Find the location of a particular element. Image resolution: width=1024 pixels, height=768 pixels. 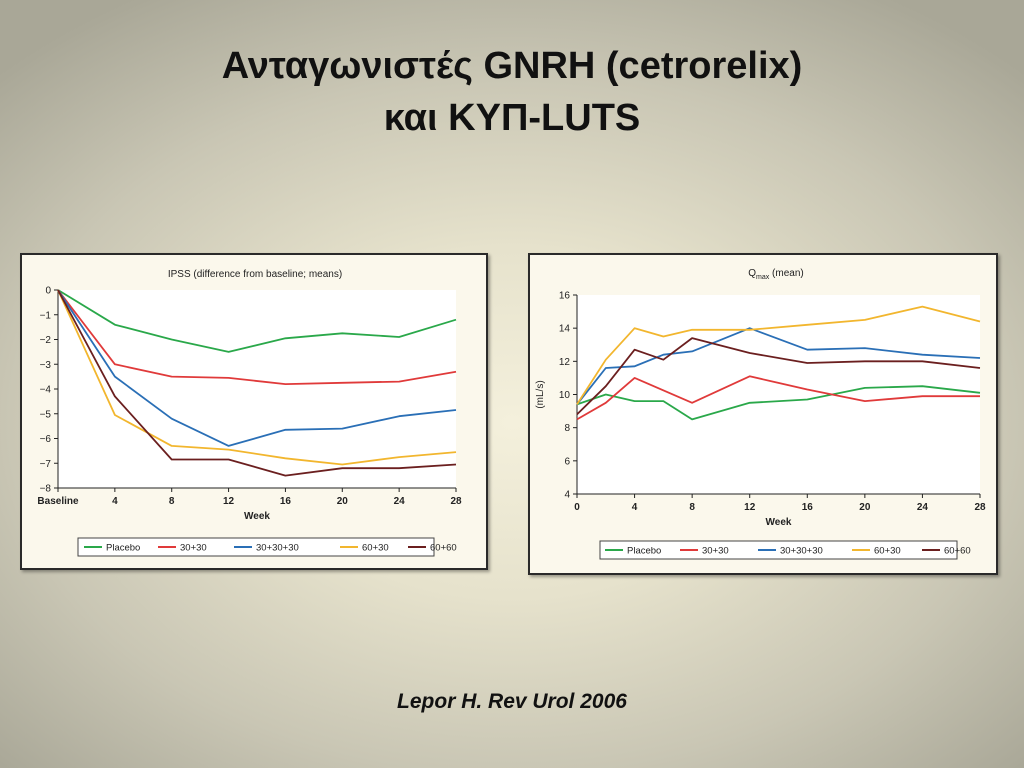

y-axis-label: (mL/s) is located at coordinates (540, 394).